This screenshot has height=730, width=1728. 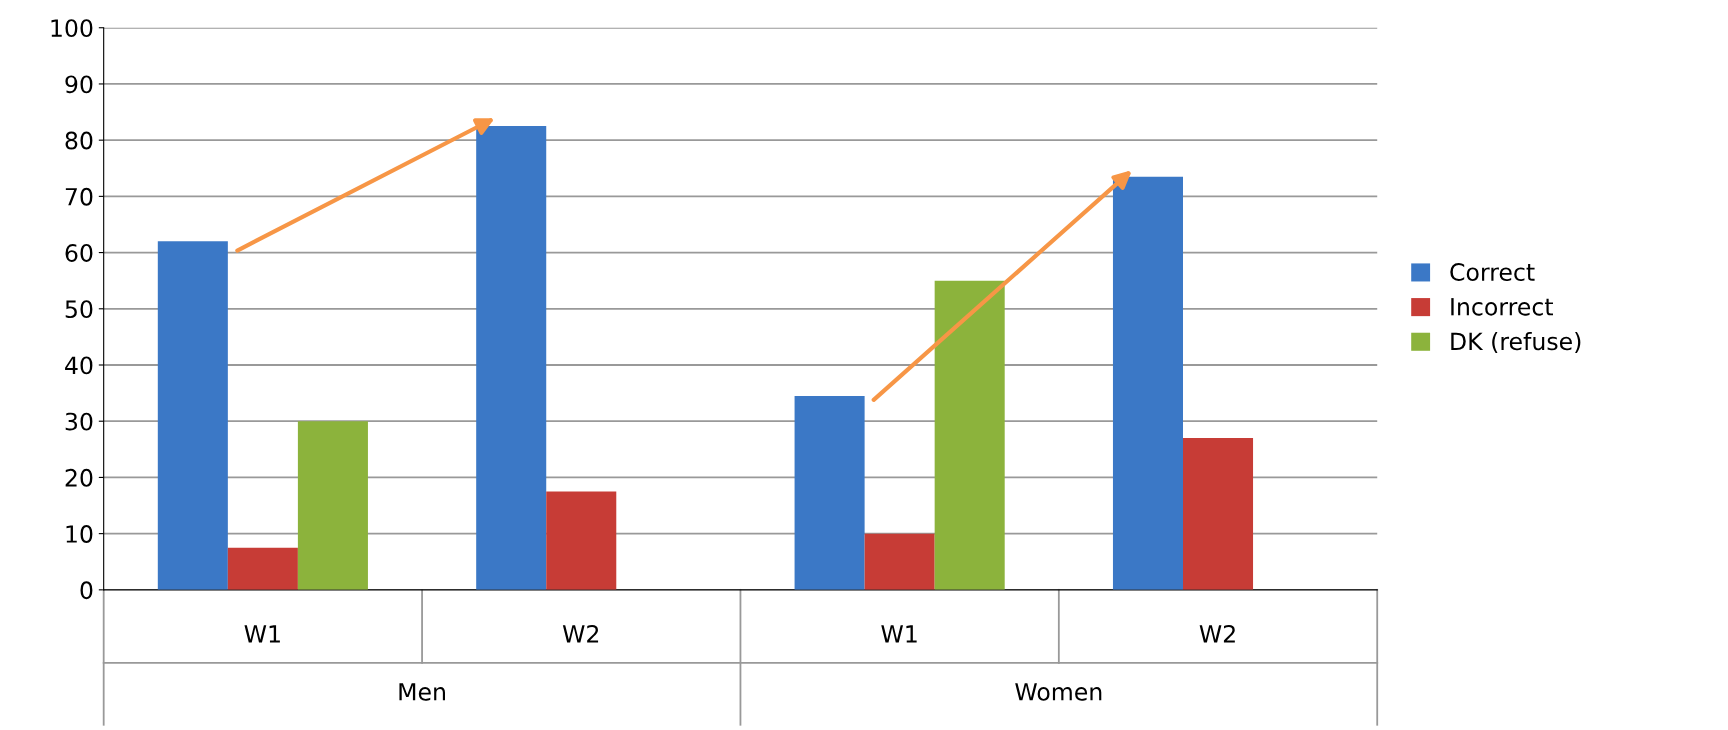 I want to click on y-tick-label: 10, so click(x=79, y=534).